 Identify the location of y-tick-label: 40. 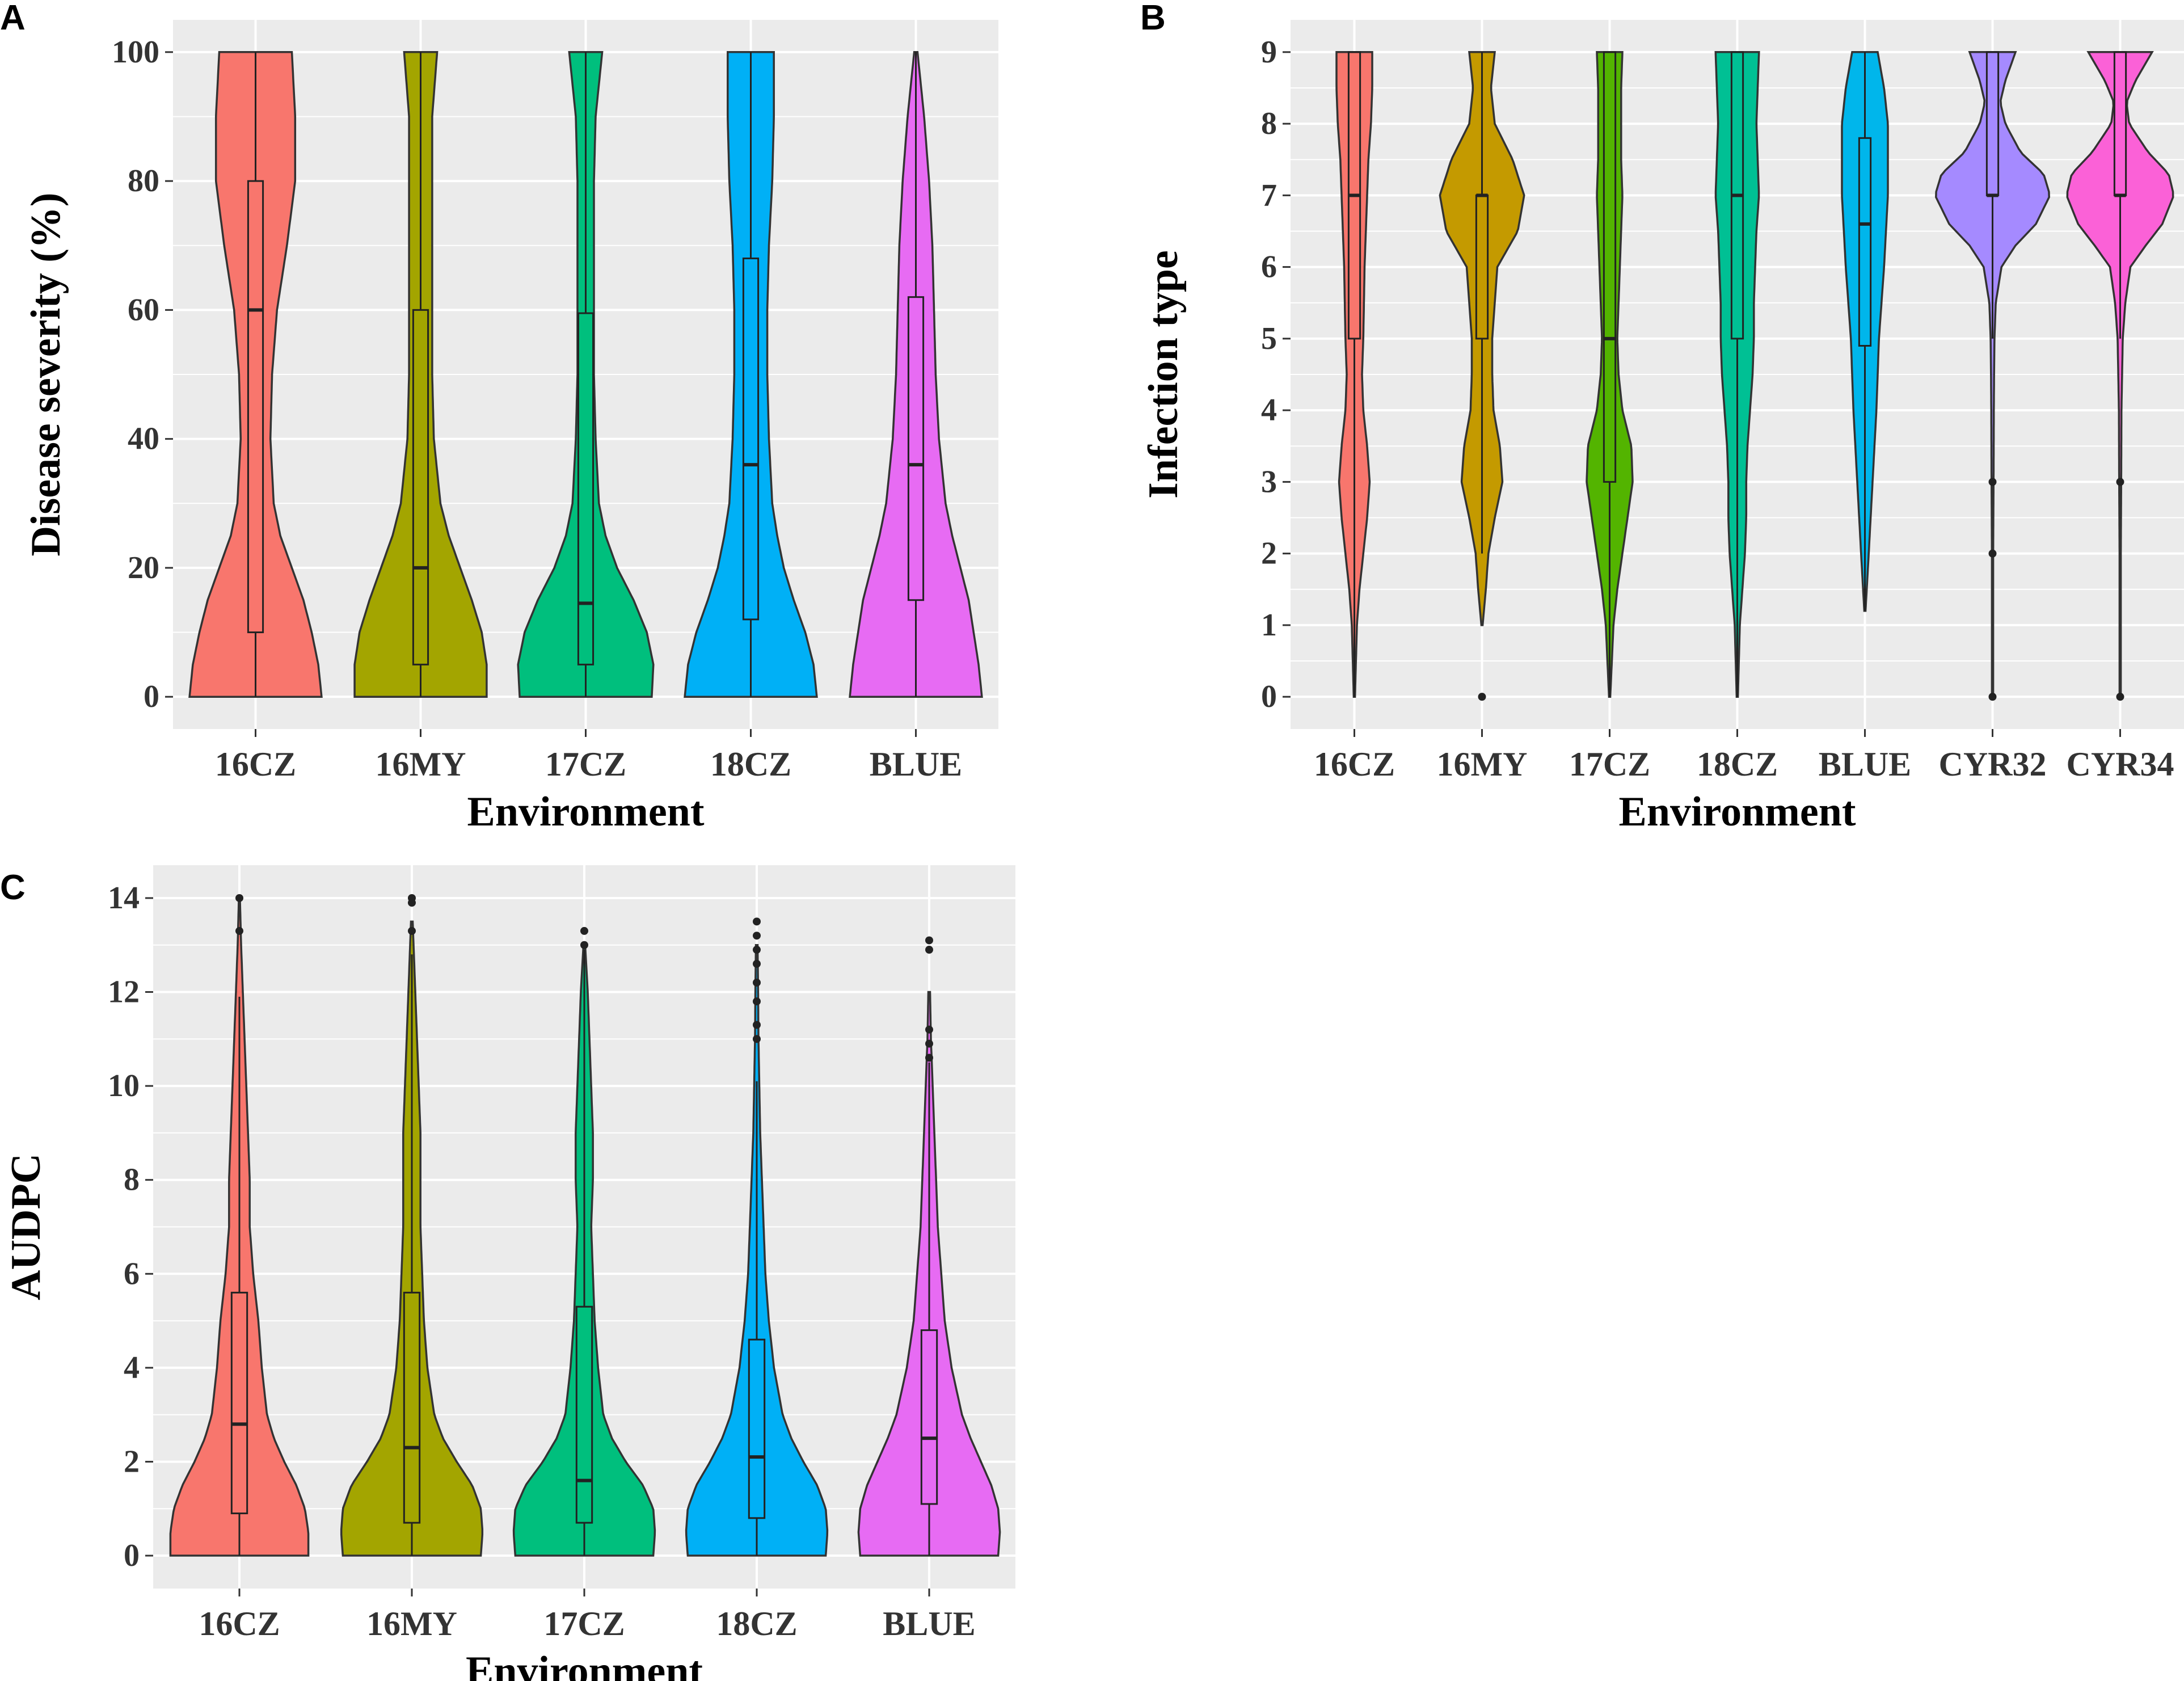
(143, 439).